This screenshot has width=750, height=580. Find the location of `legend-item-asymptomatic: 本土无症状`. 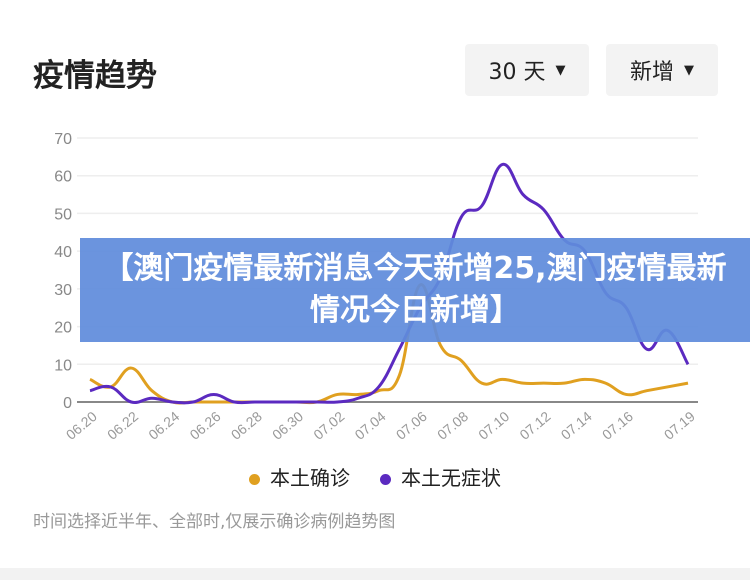

legend-item-asymptomatic: 本土无症状 is located at coordinates (440, 476).